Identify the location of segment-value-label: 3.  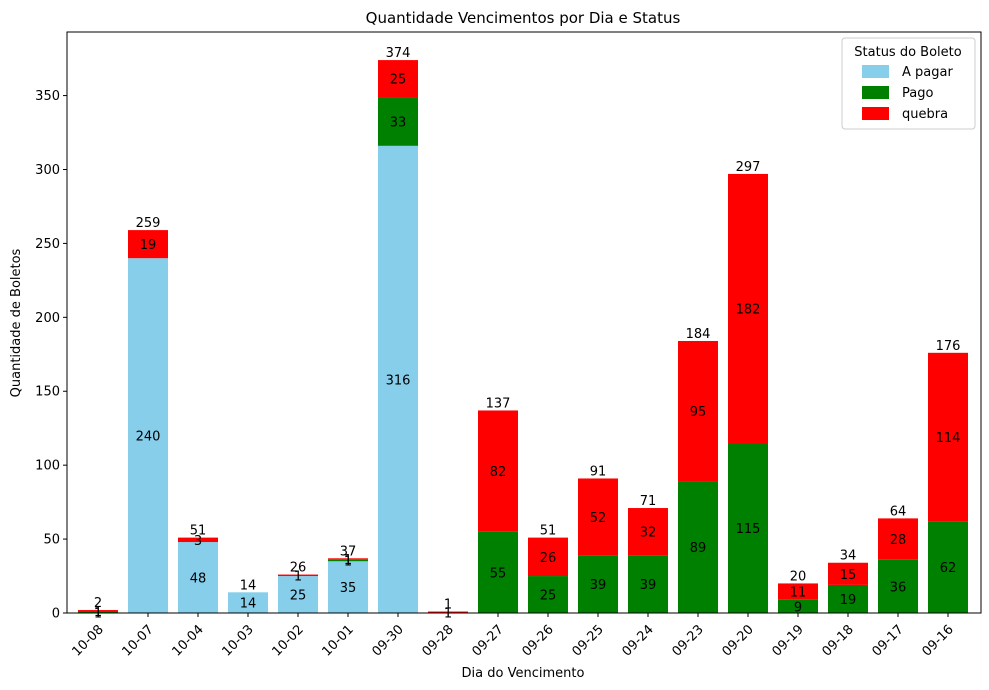
(198, 541).